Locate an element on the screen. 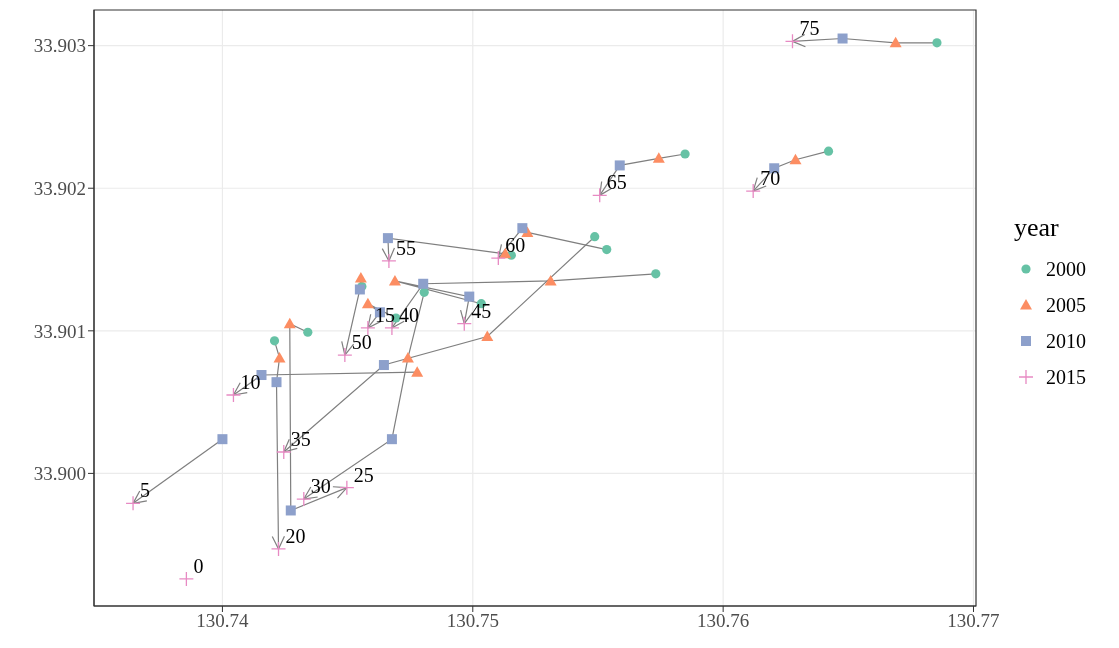 The image size is (1119, 648). annotation: 60 is located at coordinates (515, 245).